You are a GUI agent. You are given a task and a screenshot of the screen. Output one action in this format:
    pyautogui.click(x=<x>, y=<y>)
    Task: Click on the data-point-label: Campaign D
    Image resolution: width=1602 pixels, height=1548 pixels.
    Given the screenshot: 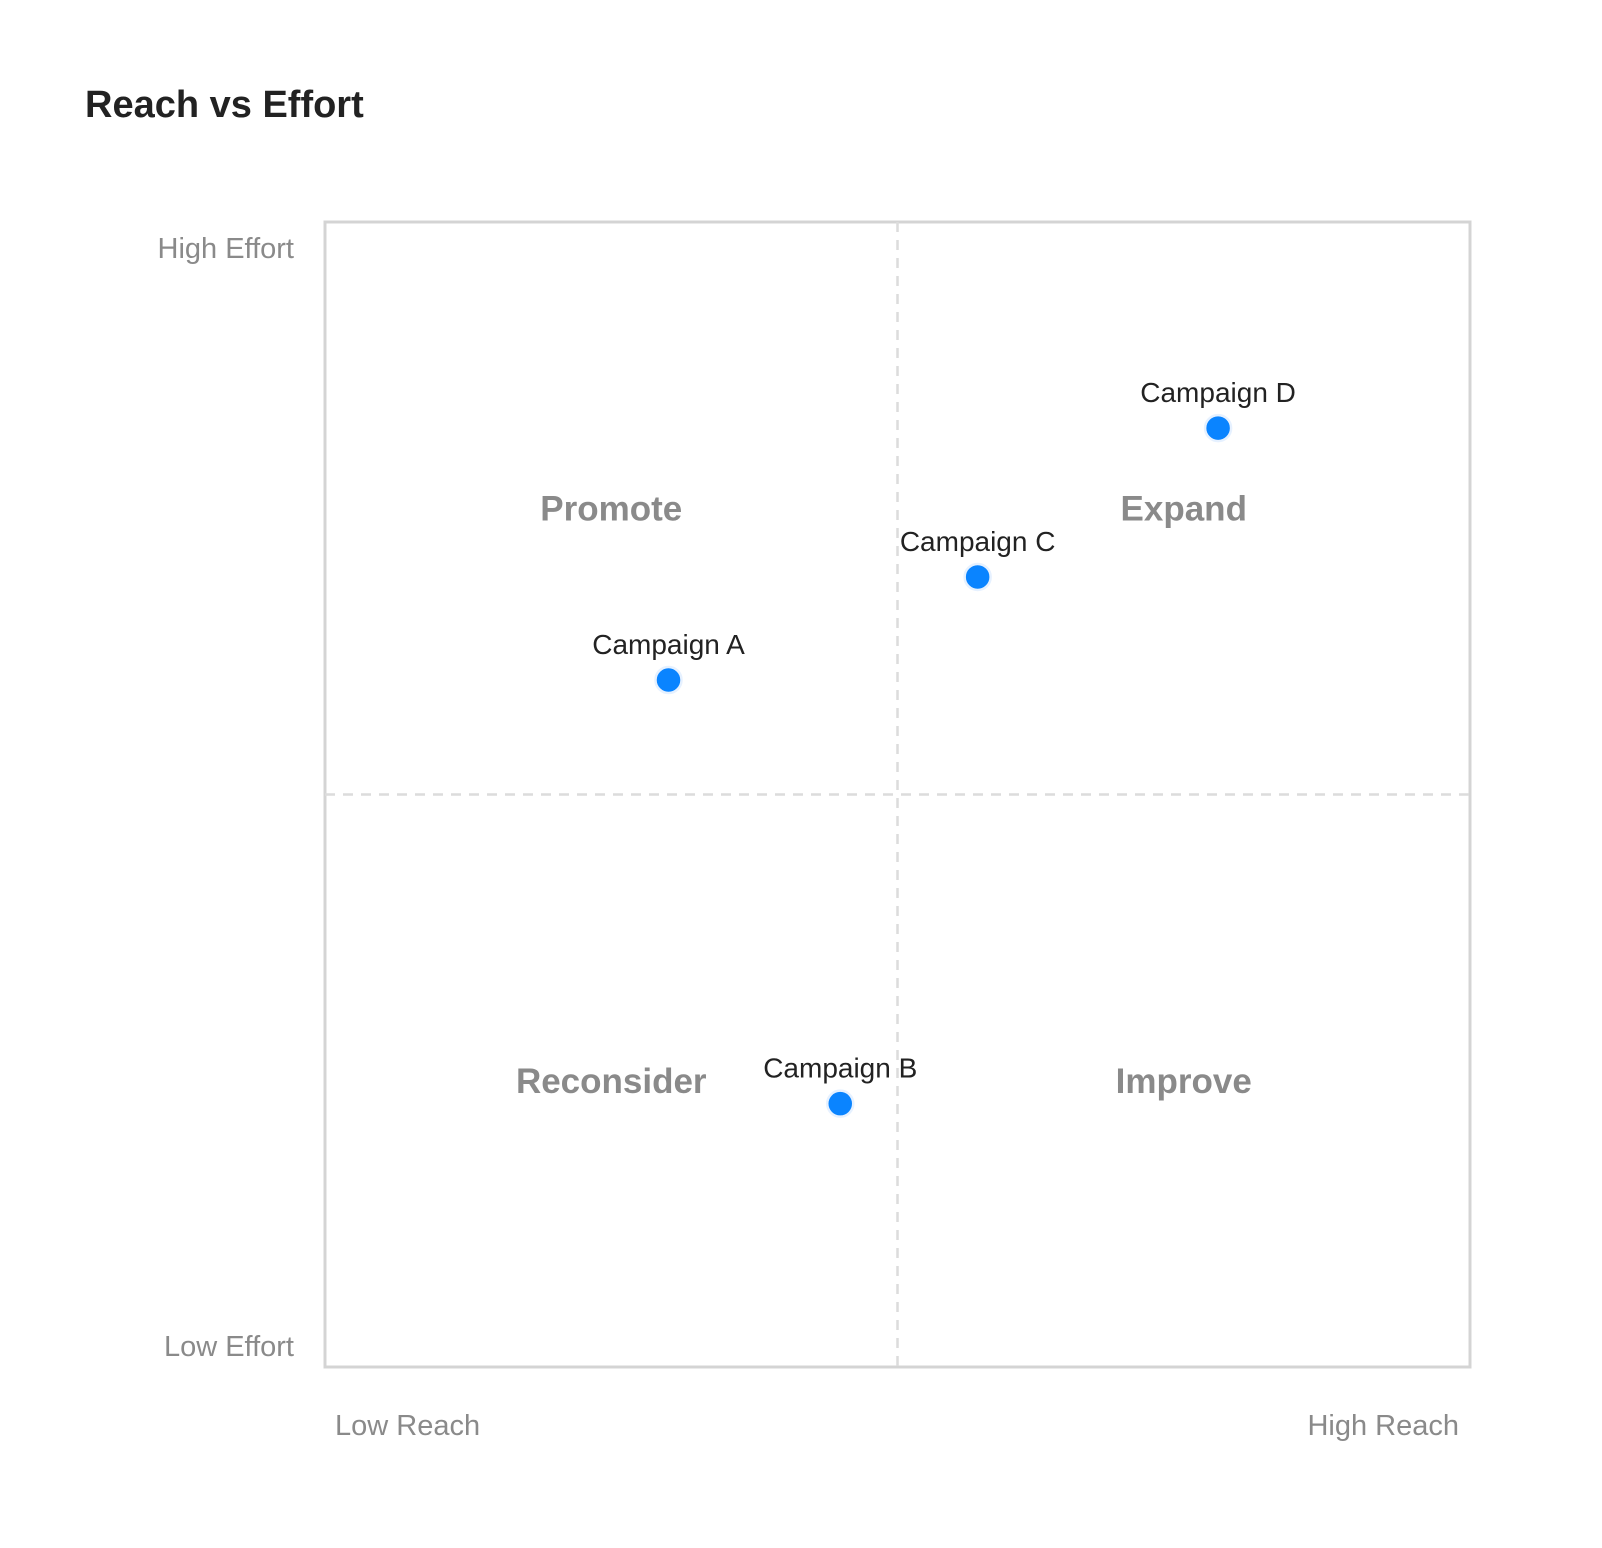 What is the action you would take?
    pyautogui.click(x=1218, y=392)
    